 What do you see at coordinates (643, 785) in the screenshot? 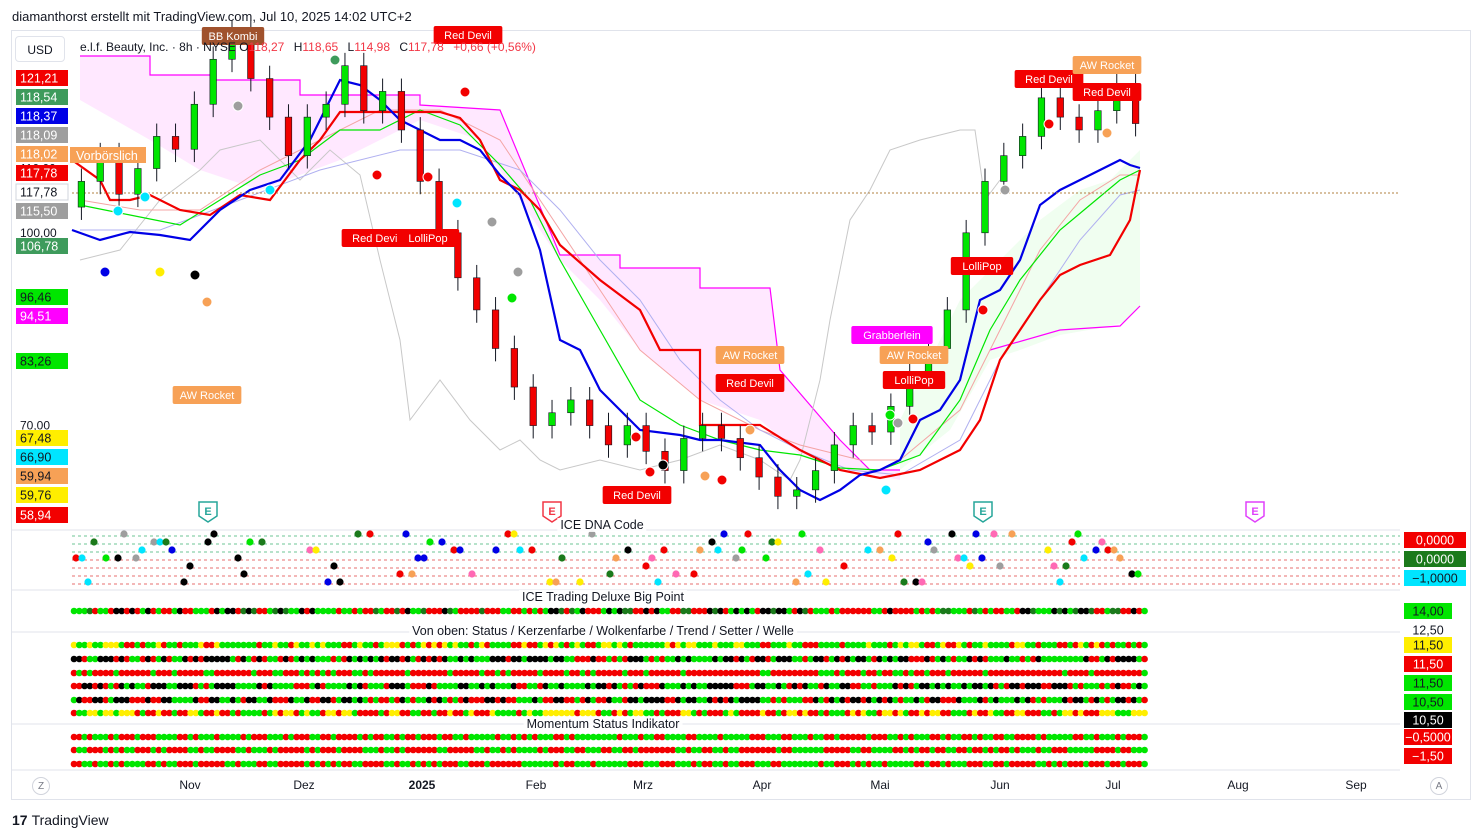
I see `x-label-mrz: Mrz` at bounding box center [643, 785].